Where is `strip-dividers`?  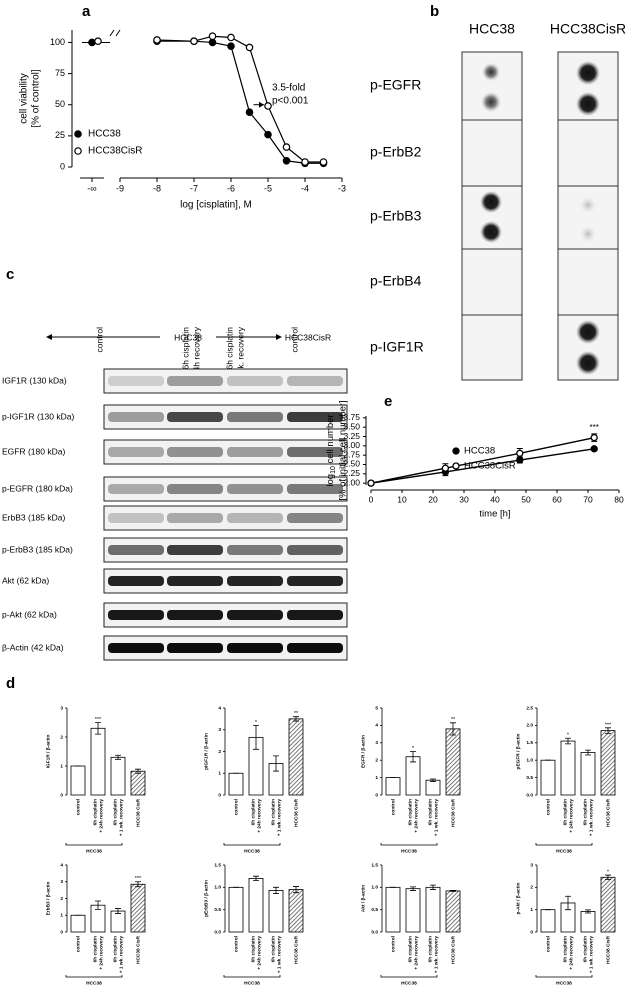 strip-dividers is located at coordinates (540, 217).